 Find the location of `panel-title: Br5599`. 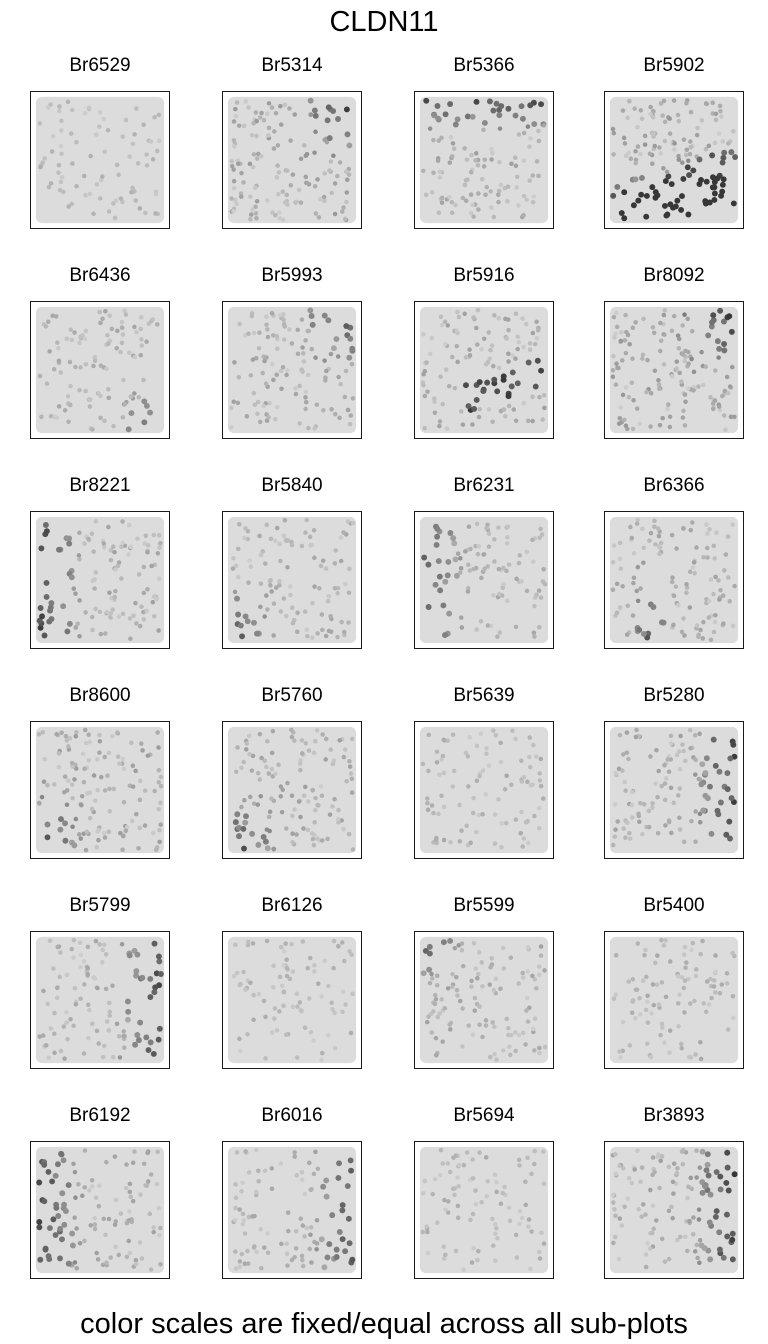

panel-title: Br5599 is located at coordinates (484, 905).